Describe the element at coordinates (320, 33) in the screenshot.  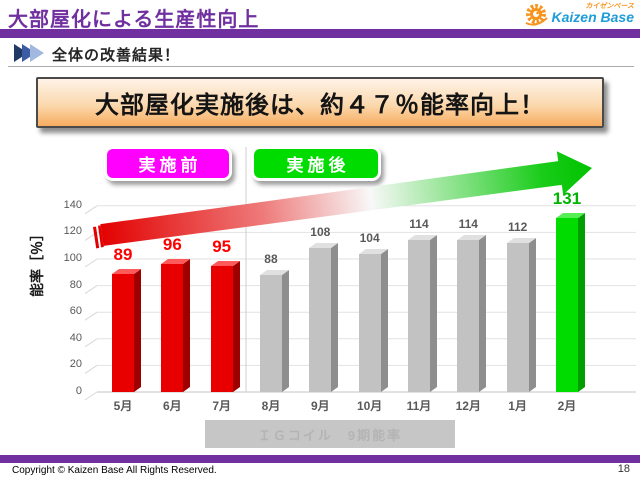
I see `title-rule` at that location.